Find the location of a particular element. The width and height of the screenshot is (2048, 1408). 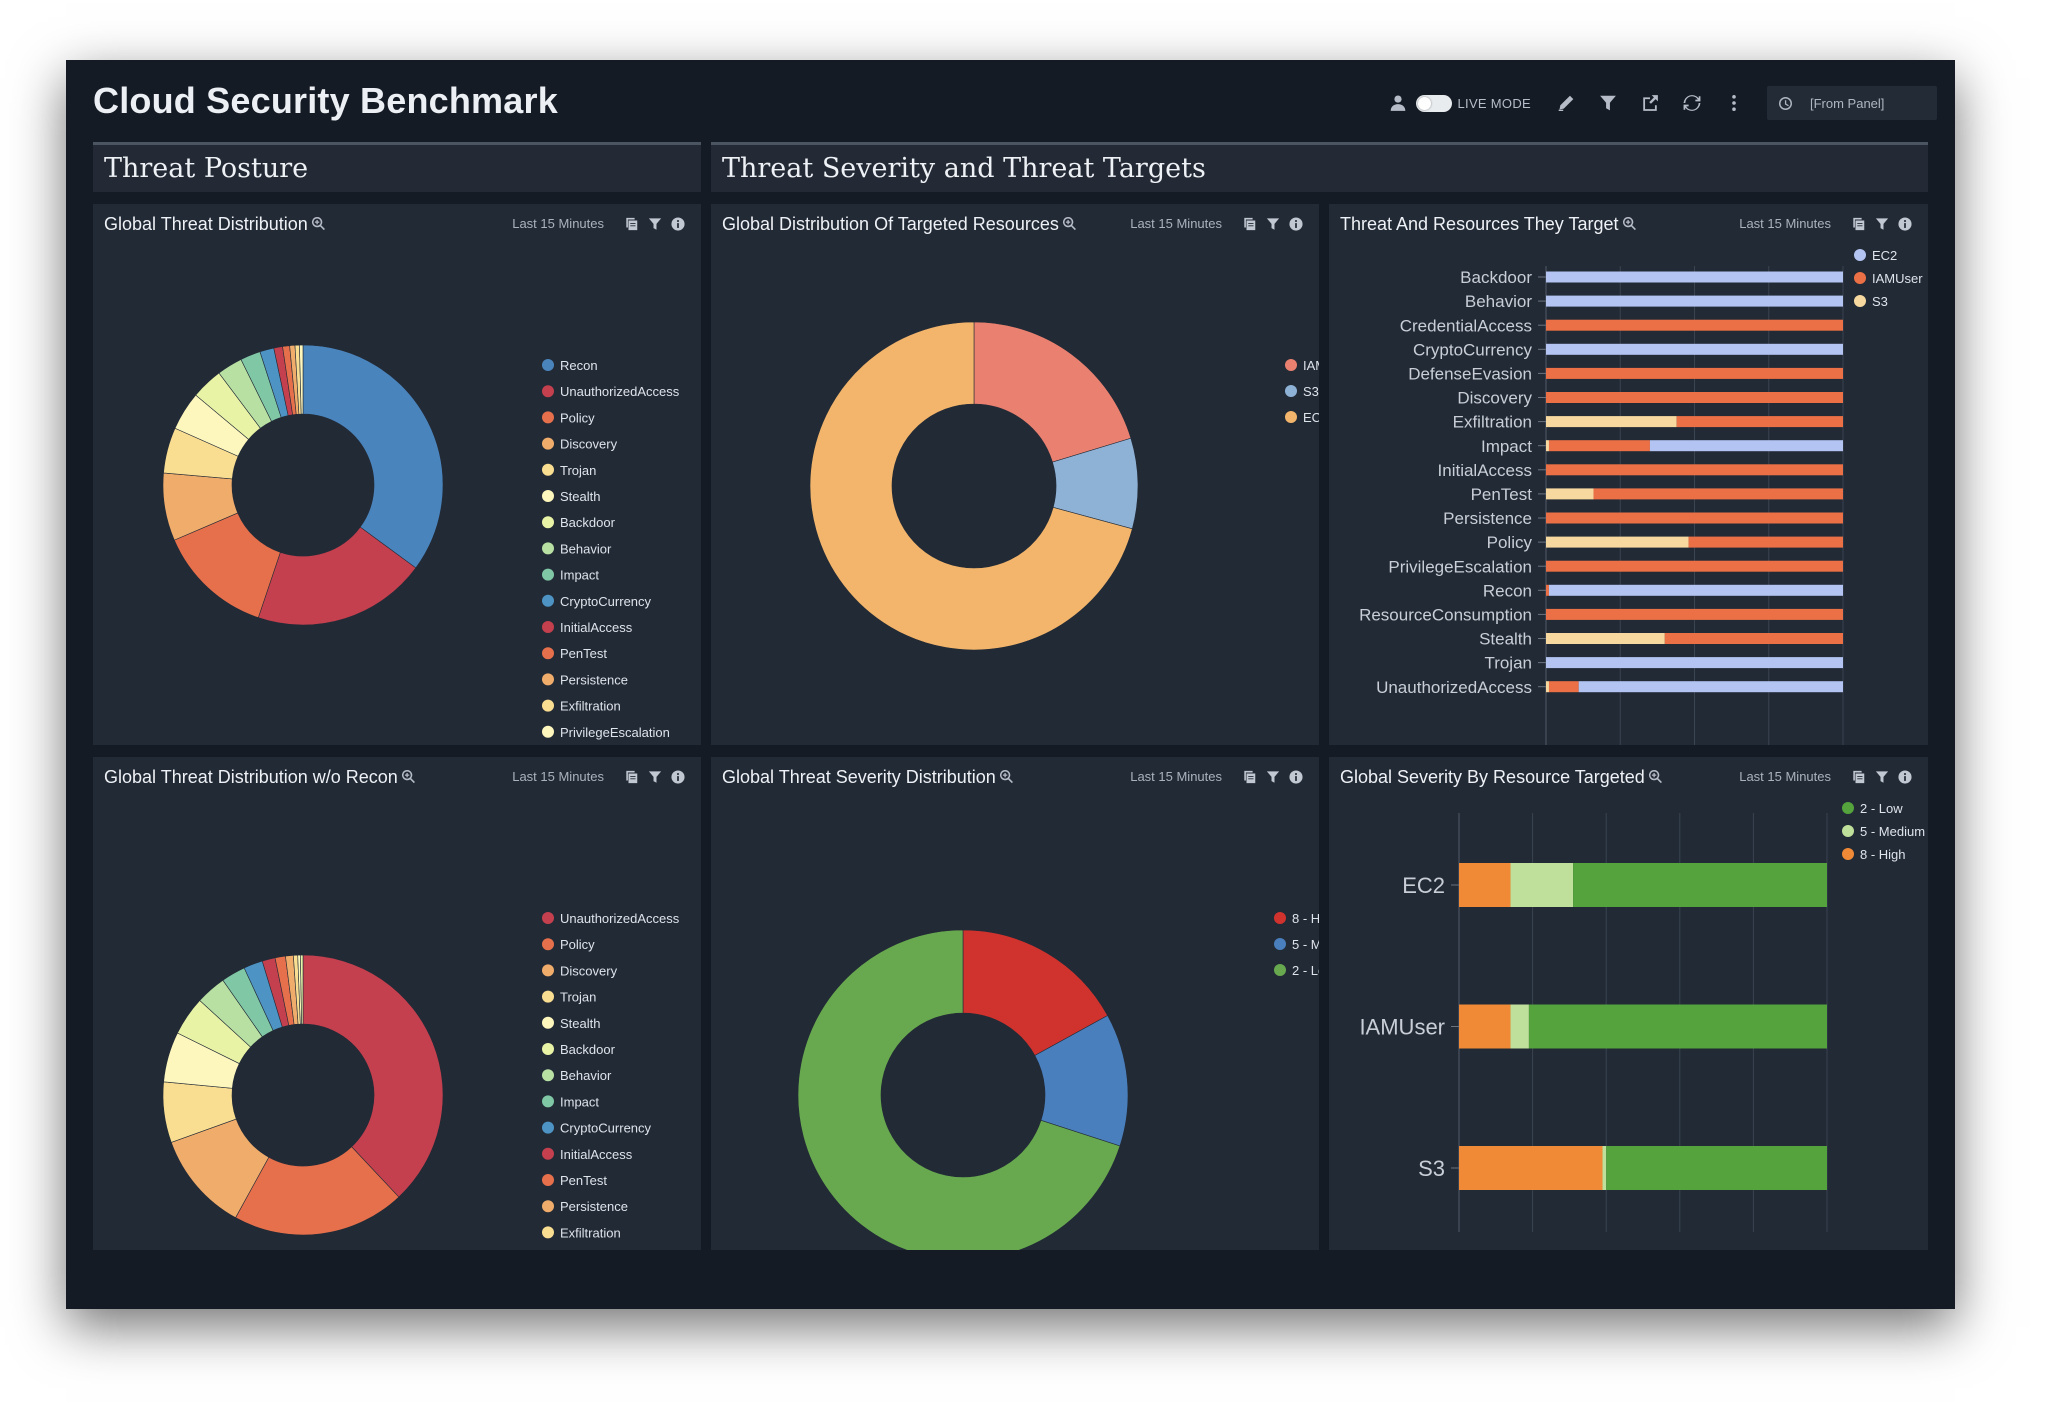

pie-slice-privilegeescalation is located at coordinates (301, 379).